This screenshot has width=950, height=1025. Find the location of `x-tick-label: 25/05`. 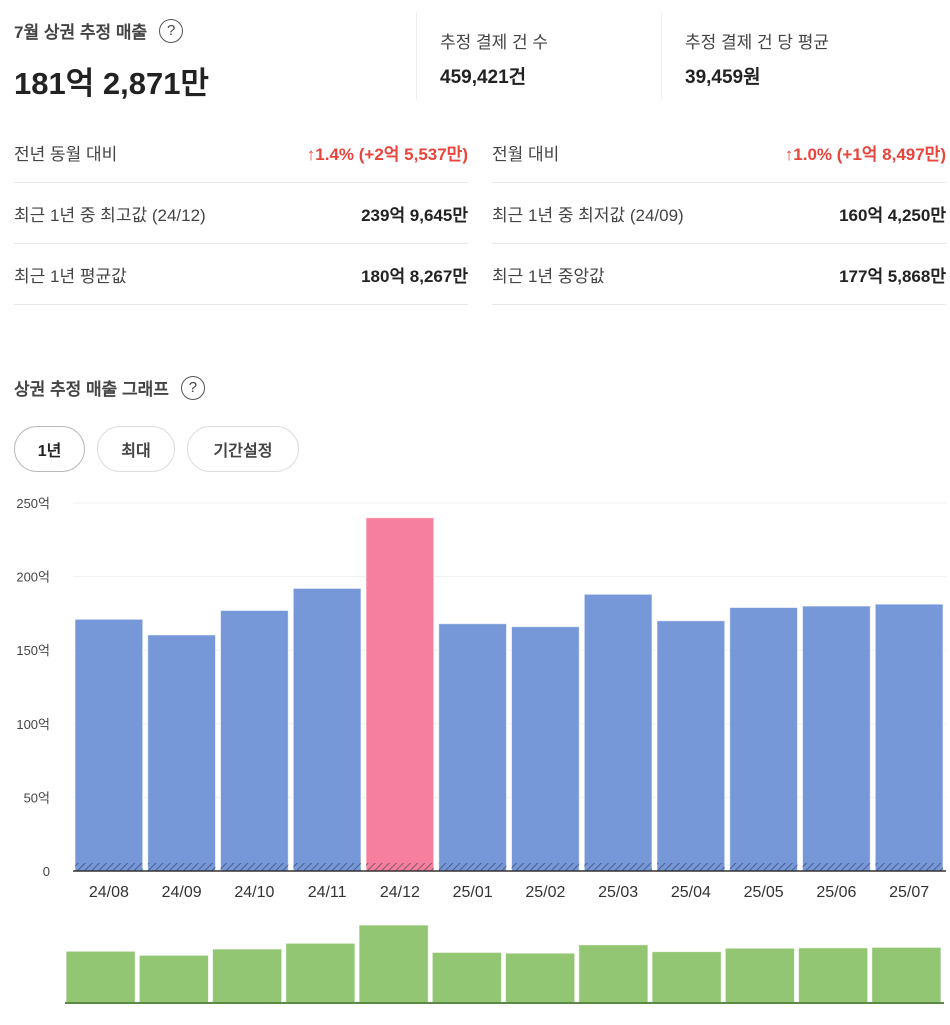

x-tick-label: 25/05 is located at coordinates (764, 892).